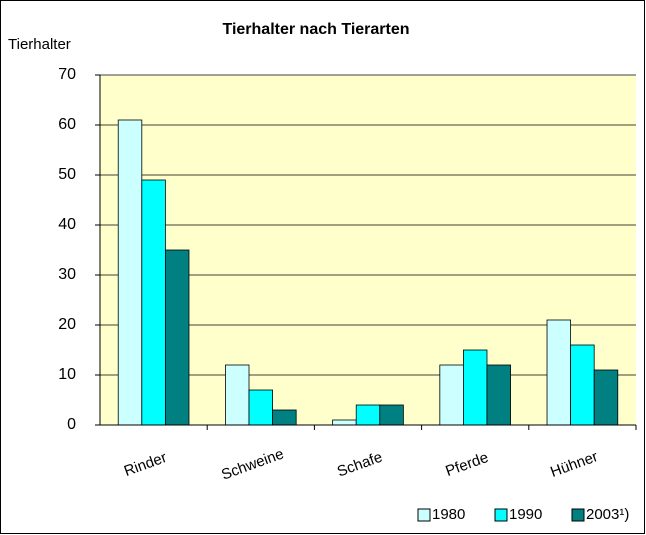  I want to click on y-tick-label: 20, so click(67, 324).